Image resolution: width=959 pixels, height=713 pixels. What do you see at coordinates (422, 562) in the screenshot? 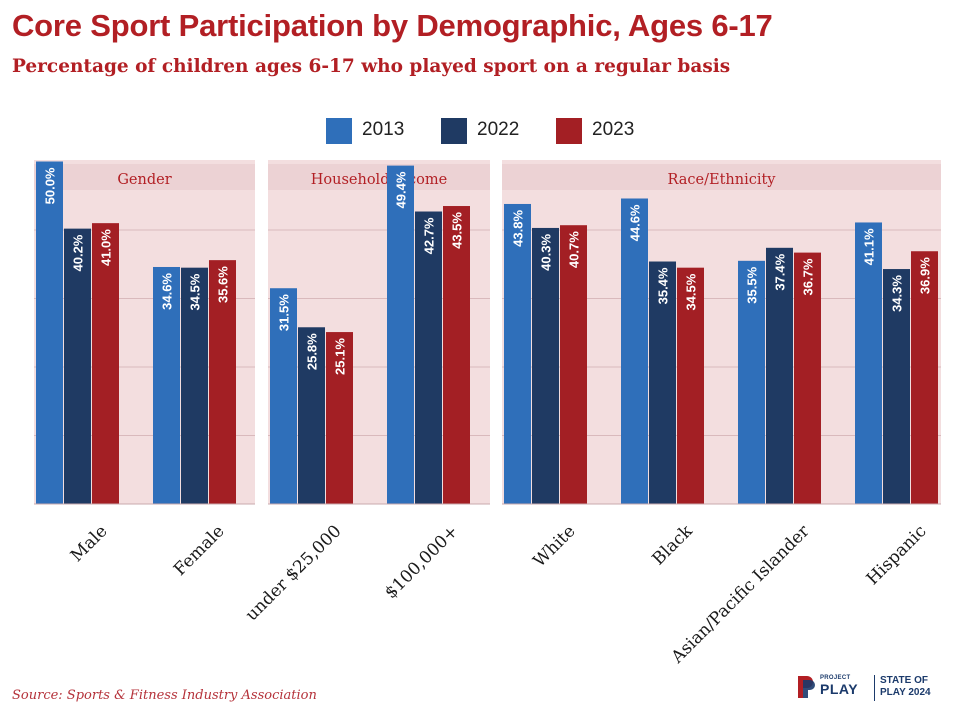
I see `tick-label-100-000: $100,000+` at bounding box center [422, 562].